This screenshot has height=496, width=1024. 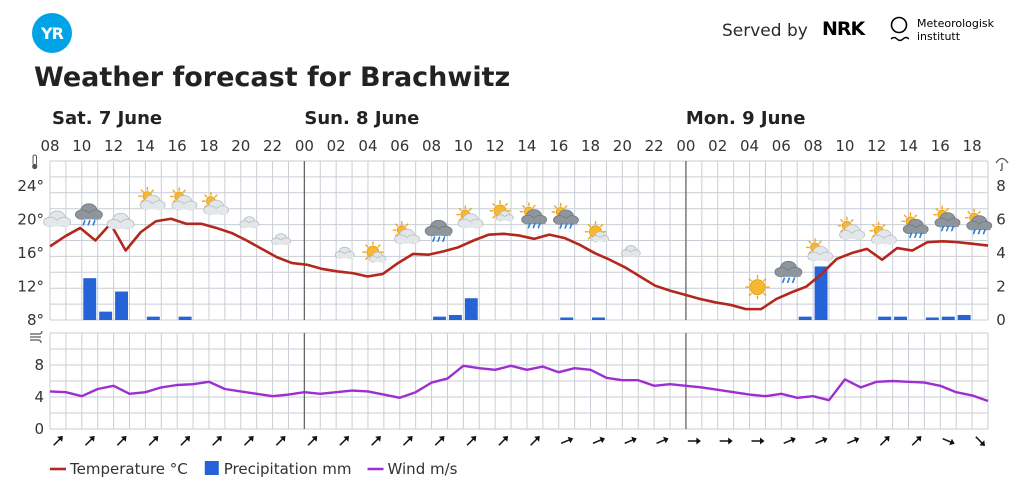 What do you see at coordinates (746, 118) in the screenshot?
I see `day-label: Mon. 9 June` at bounding box center [746, 118].